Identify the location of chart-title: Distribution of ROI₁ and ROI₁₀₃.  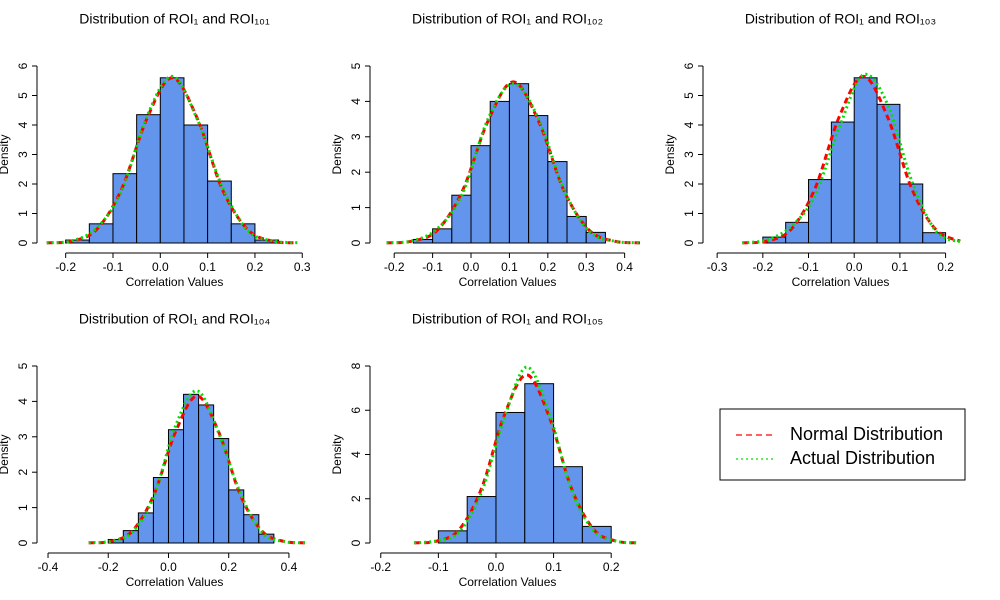
(840, 19).